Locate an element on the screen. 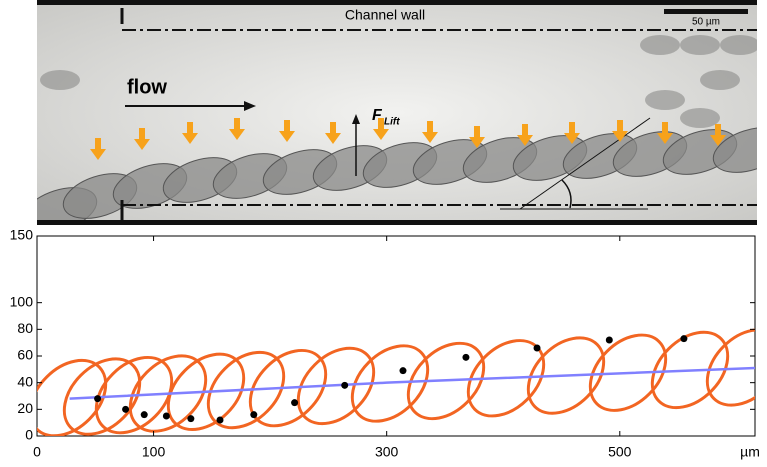 The image size is (767, 467). force-symbol: F is located at coordinates (377, 115).